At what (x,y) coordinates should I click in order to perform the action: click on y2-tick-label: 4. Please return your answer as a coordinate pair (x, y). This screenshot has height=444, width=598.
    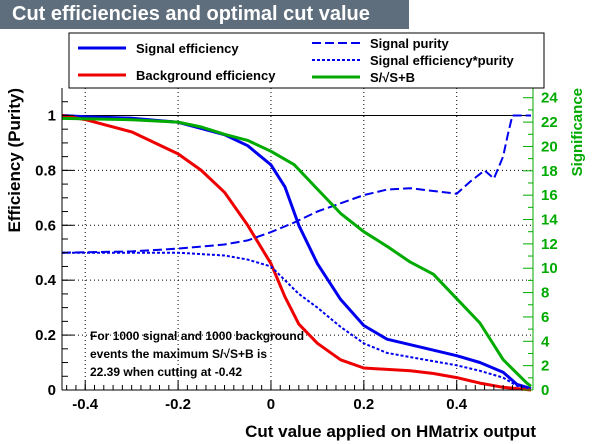
    Looking at the image, I should click on (545, 341).